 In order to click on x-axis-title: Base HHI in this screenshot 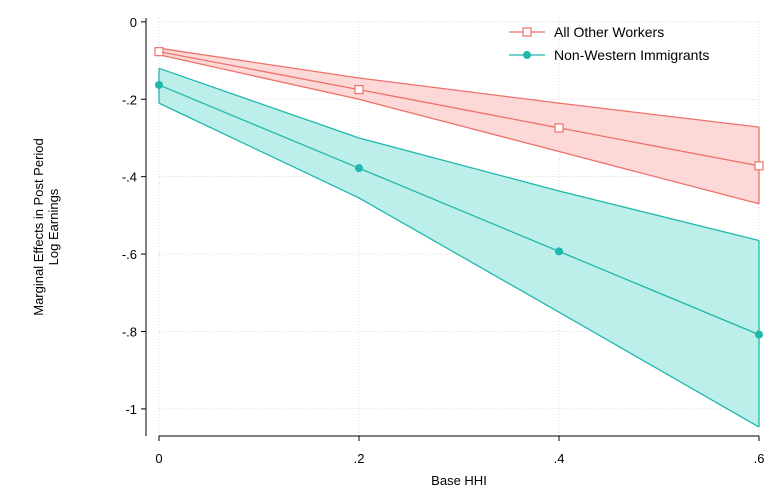, I will do `click(459, 480)`.